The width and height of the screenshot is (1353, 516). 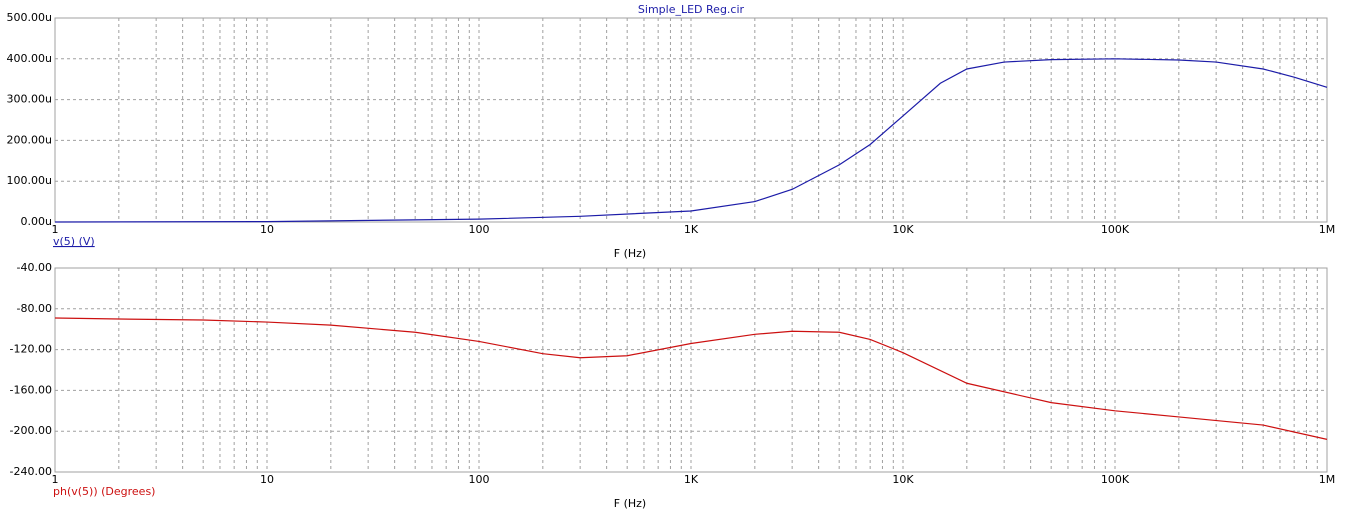 I want to click on y-tick-label: 200.00u, so click(x=29, y=139).